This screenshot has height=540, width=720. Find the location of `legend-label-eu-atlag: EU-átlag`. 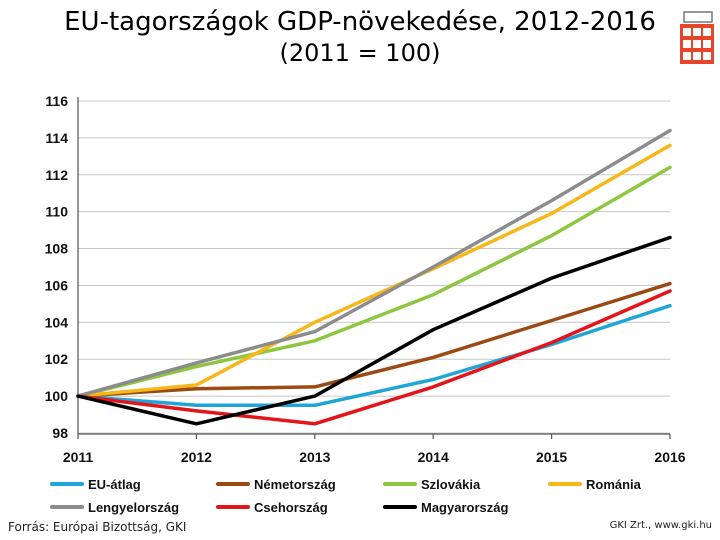

legend-label-eu-atlag: EU-átlag is located at coordinates (114, 484).